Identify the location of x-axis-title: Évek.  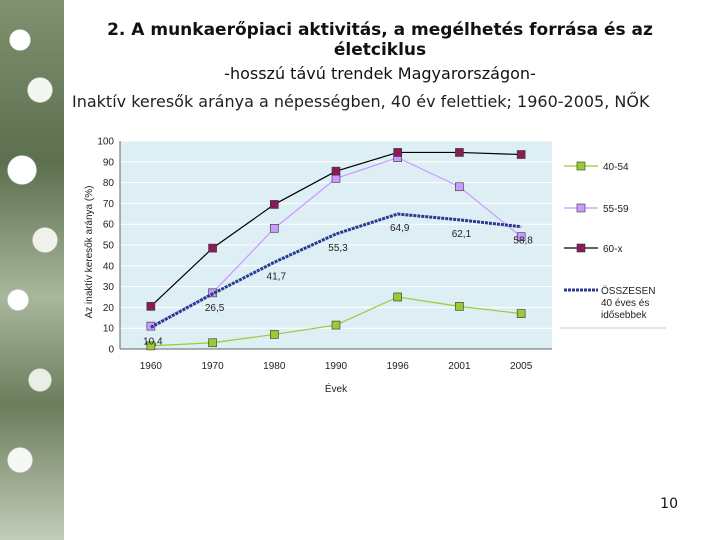
(336, 388).